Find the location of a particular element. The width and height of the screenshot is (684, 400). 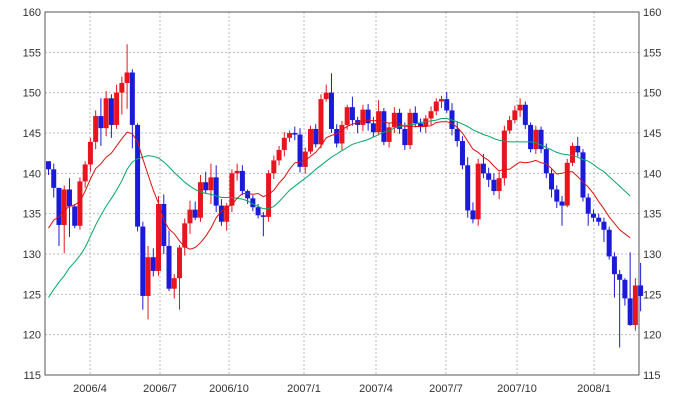

y-tick-label-left: 155 is located at coordinates (32, 53).